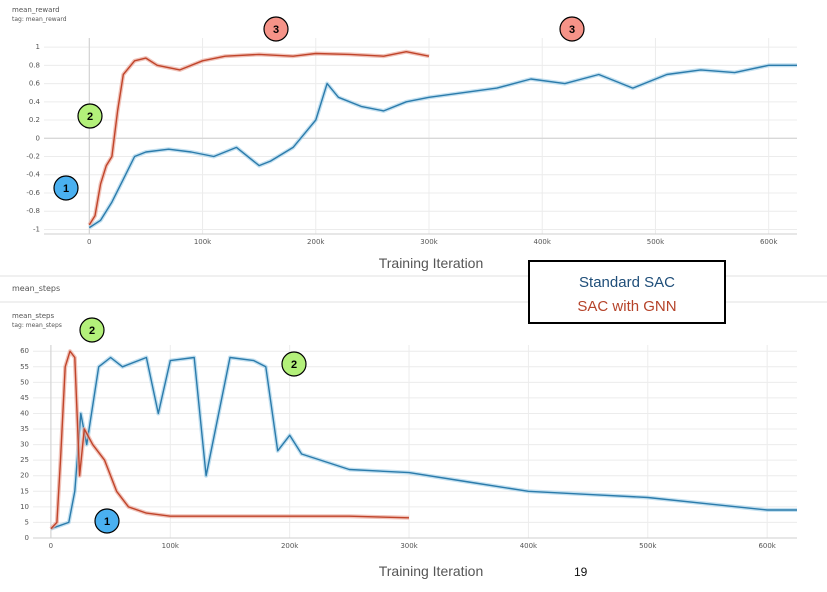 The width and height of the screenshot is (827, 592). I want to click on steps-y-tick-label: 10, so click(24, 507).